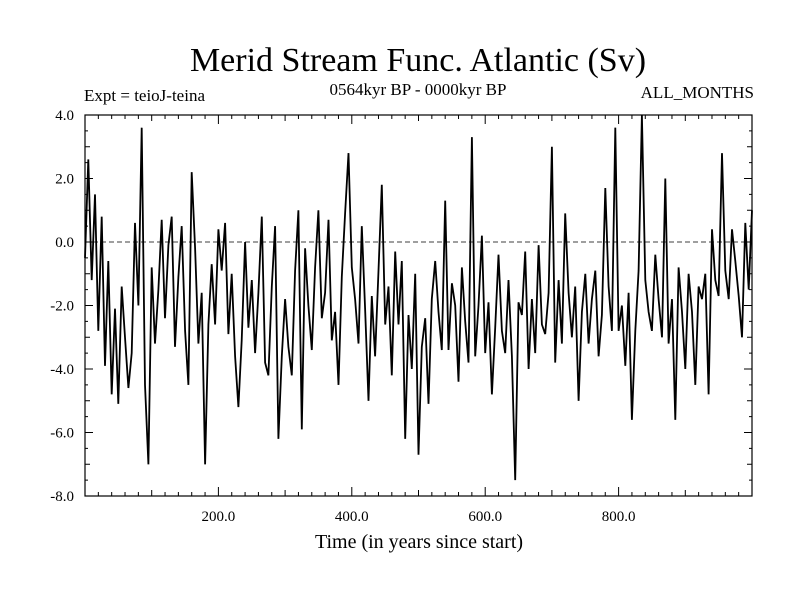 The width and height of the screenshot is (800, 600). I want to click on x-tick-label: 200.0, so click(219, 517).